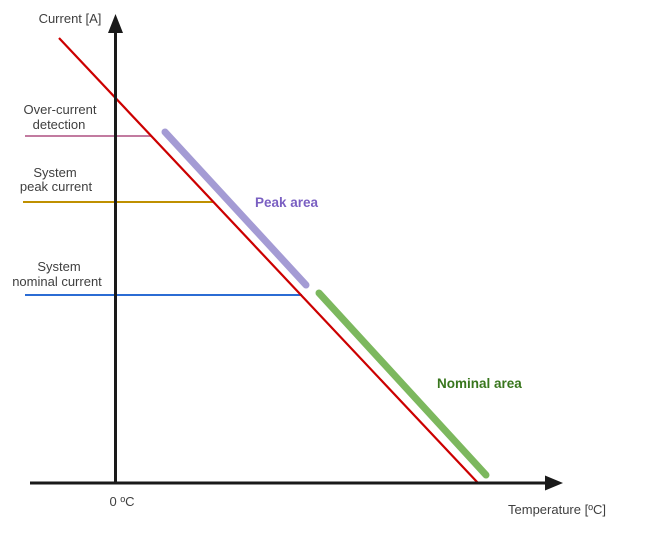  I want to click on origin-tick-label: 0 ºC, so click(122, 501).